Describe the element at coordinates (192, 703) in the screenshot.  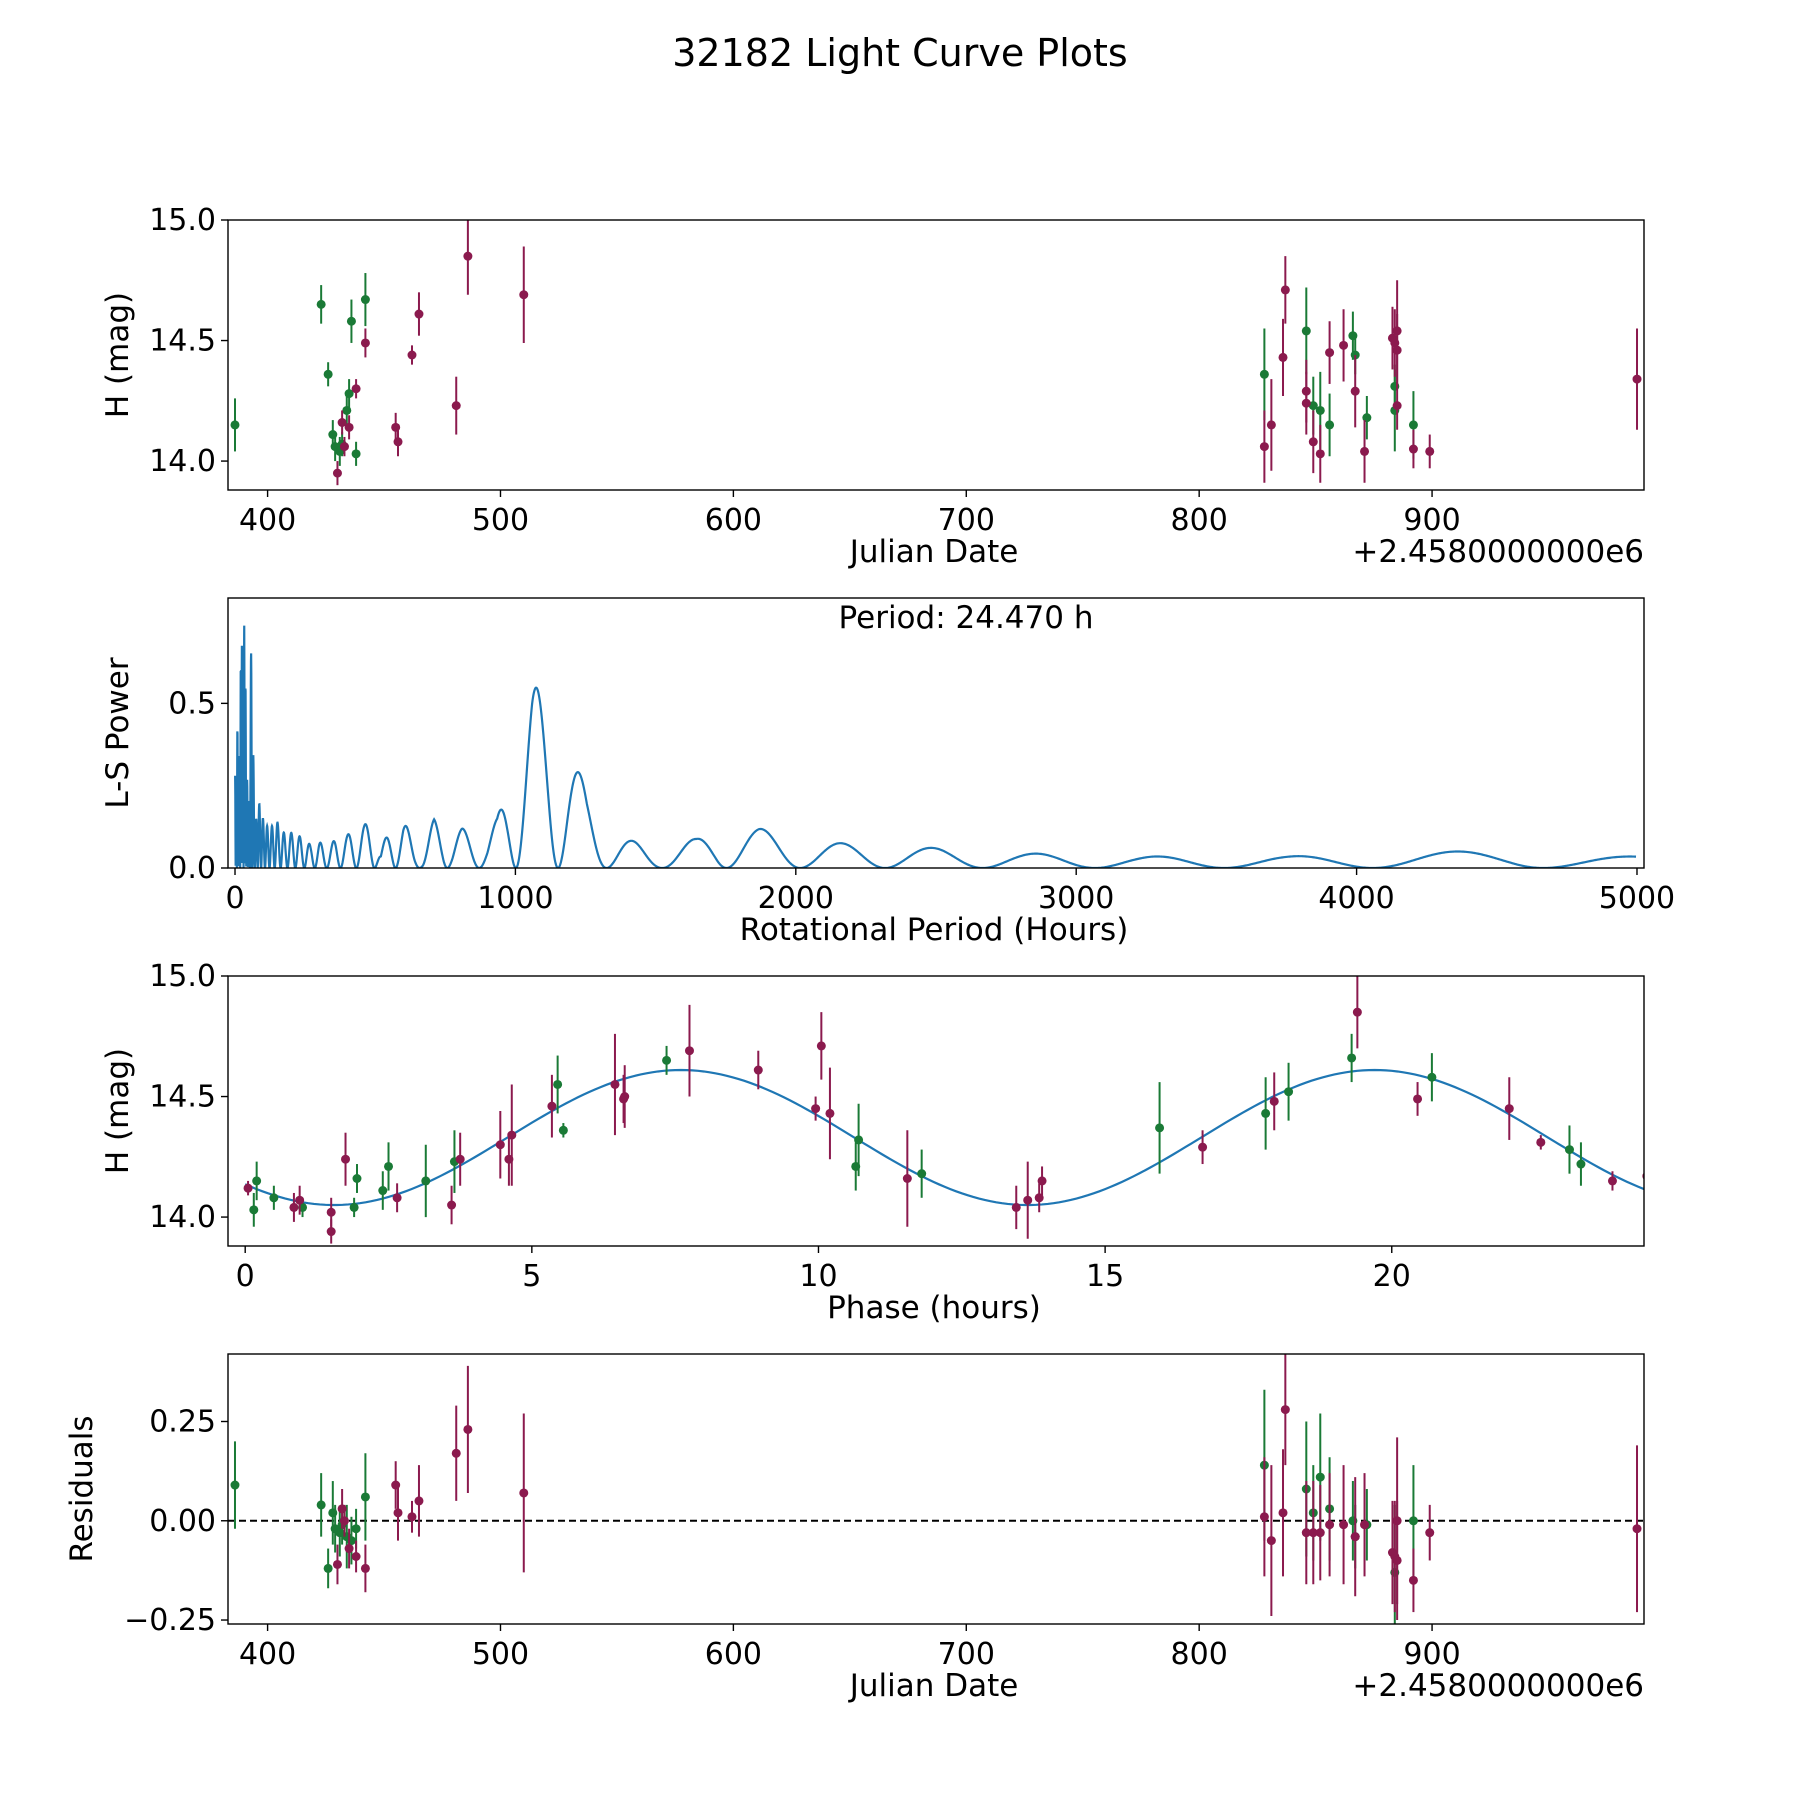
I see `y-tick-label: 0.5` at that location.